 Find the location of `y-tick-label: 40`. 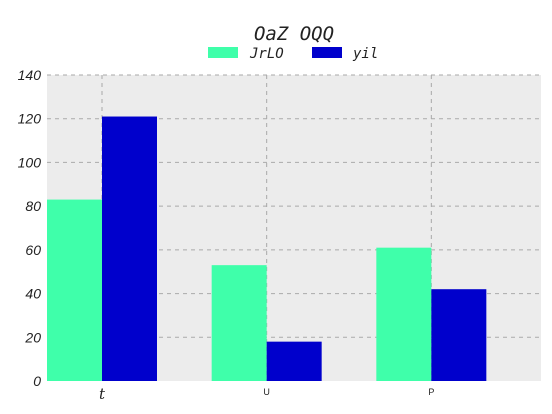

y-tick-label: 40 is located at coordinates (33, 294).